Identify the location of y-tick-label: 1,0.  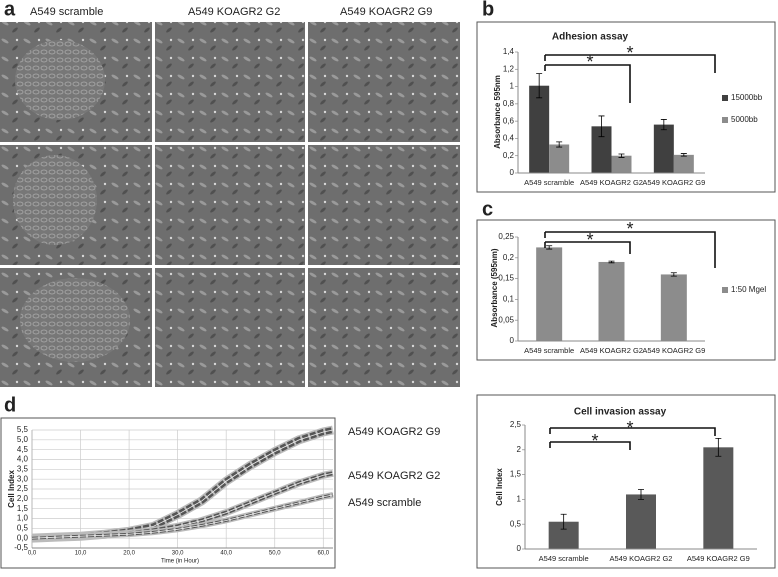
(23, 518).